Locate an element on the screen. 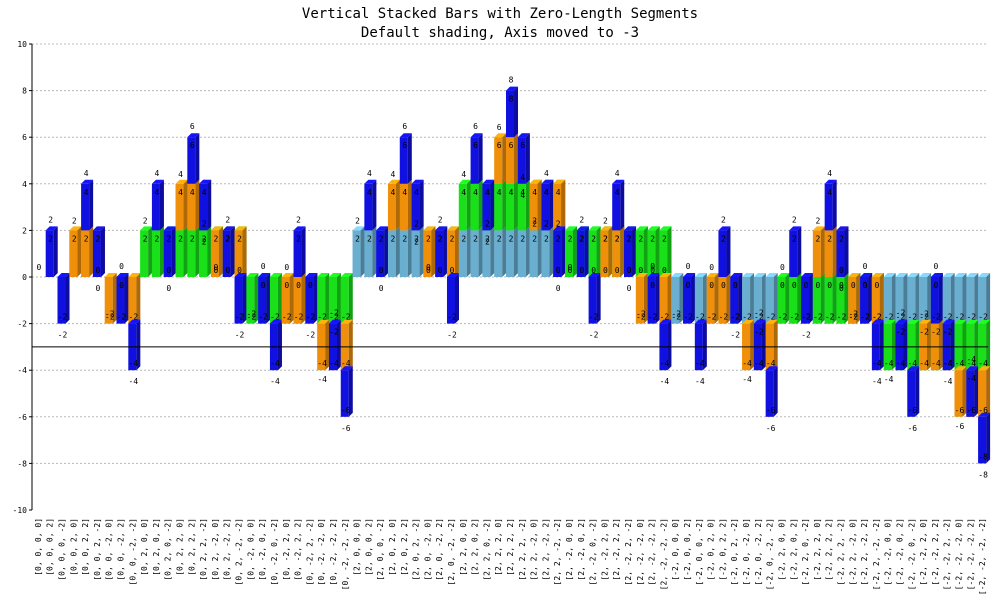  category-label: [2, 2, -2, -2] is located at coordinates (557, 551).